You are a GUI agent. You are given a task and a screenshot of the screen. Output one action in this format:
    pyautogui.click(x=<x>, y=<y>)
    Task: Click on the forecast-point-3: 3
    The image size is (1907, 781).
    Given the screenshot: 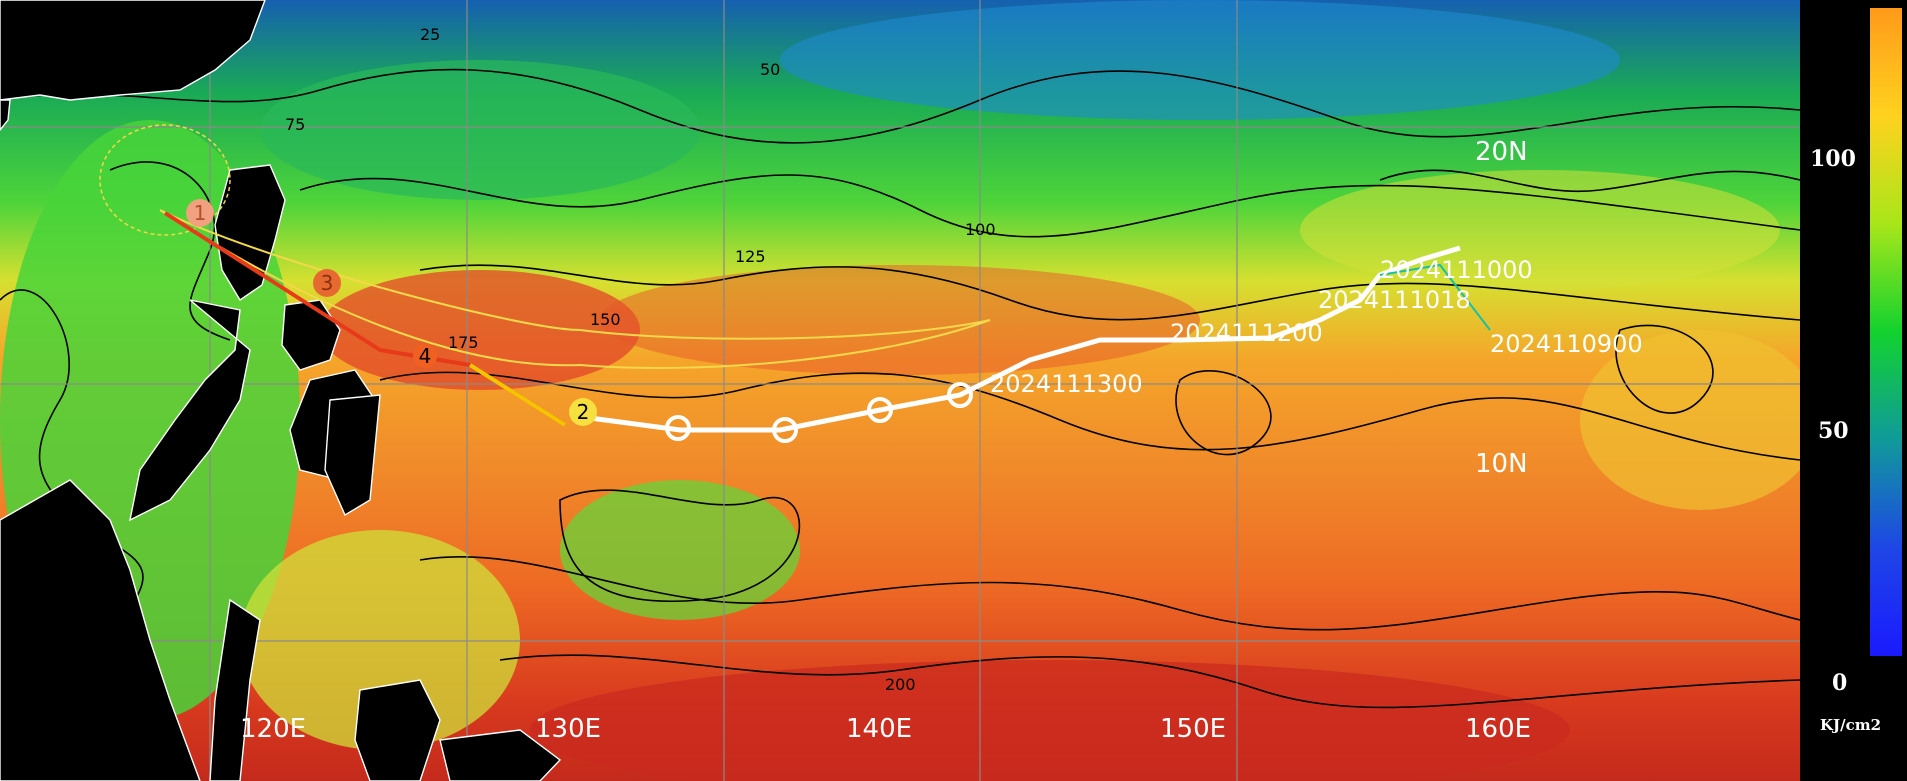 What is the action you would take?
    pyautogui.click(x=327, y=283)
    